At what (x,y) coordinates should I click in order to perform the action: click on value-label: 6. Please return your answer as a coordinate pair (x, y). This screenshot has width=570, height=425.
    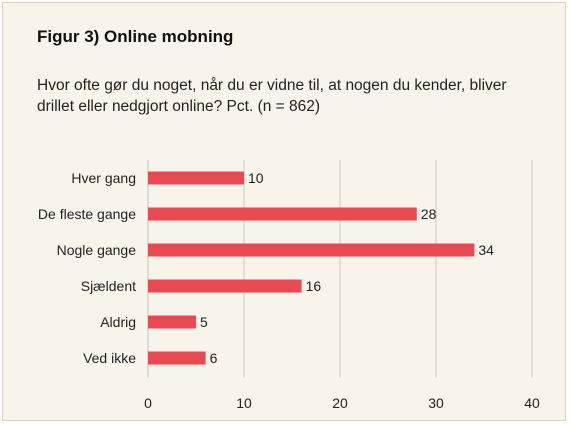
    Looking at the image, I should click on (214, 358).